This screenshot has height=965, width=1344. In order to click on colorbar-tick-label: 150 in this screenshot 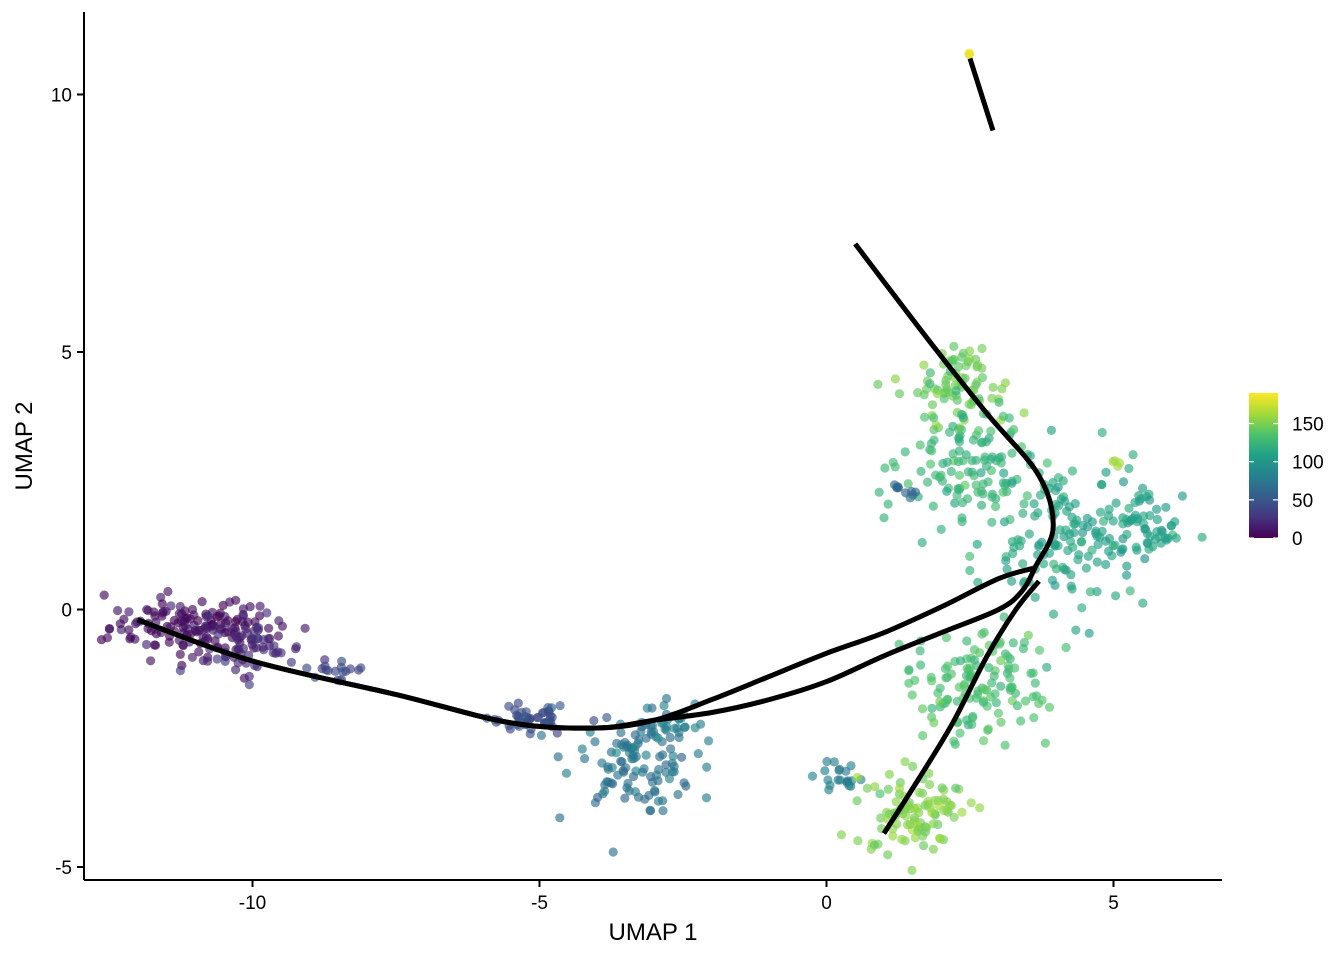, I will do `click(1308, 425)`.